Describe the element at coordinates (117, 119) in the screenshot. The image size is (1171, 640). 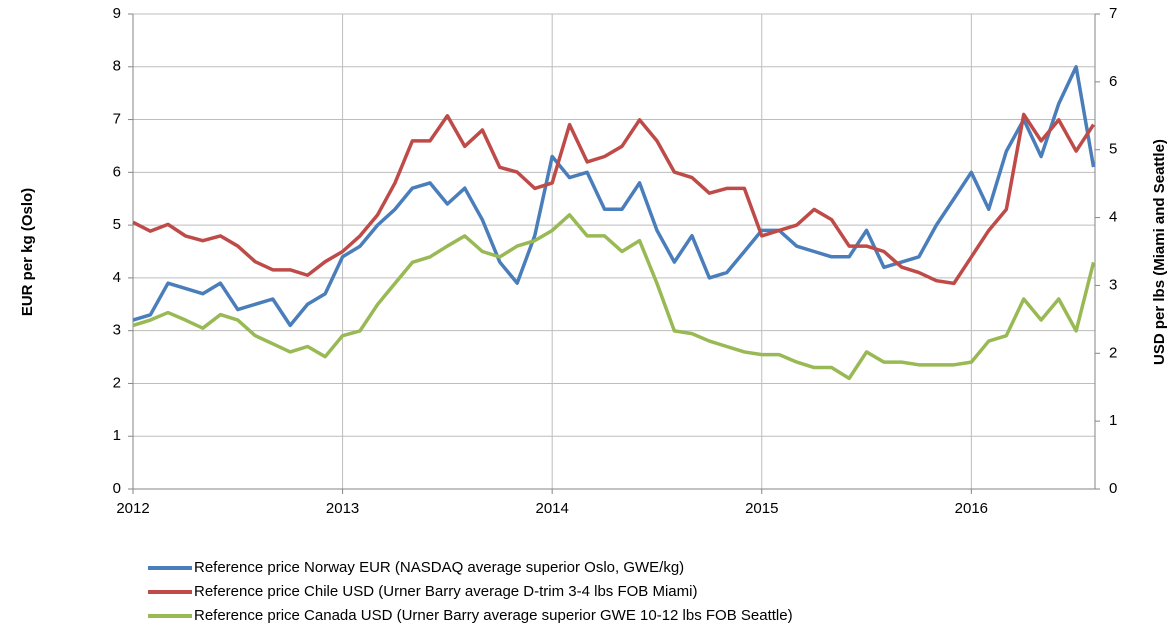
I see `y-tick-label: 7` at that location.